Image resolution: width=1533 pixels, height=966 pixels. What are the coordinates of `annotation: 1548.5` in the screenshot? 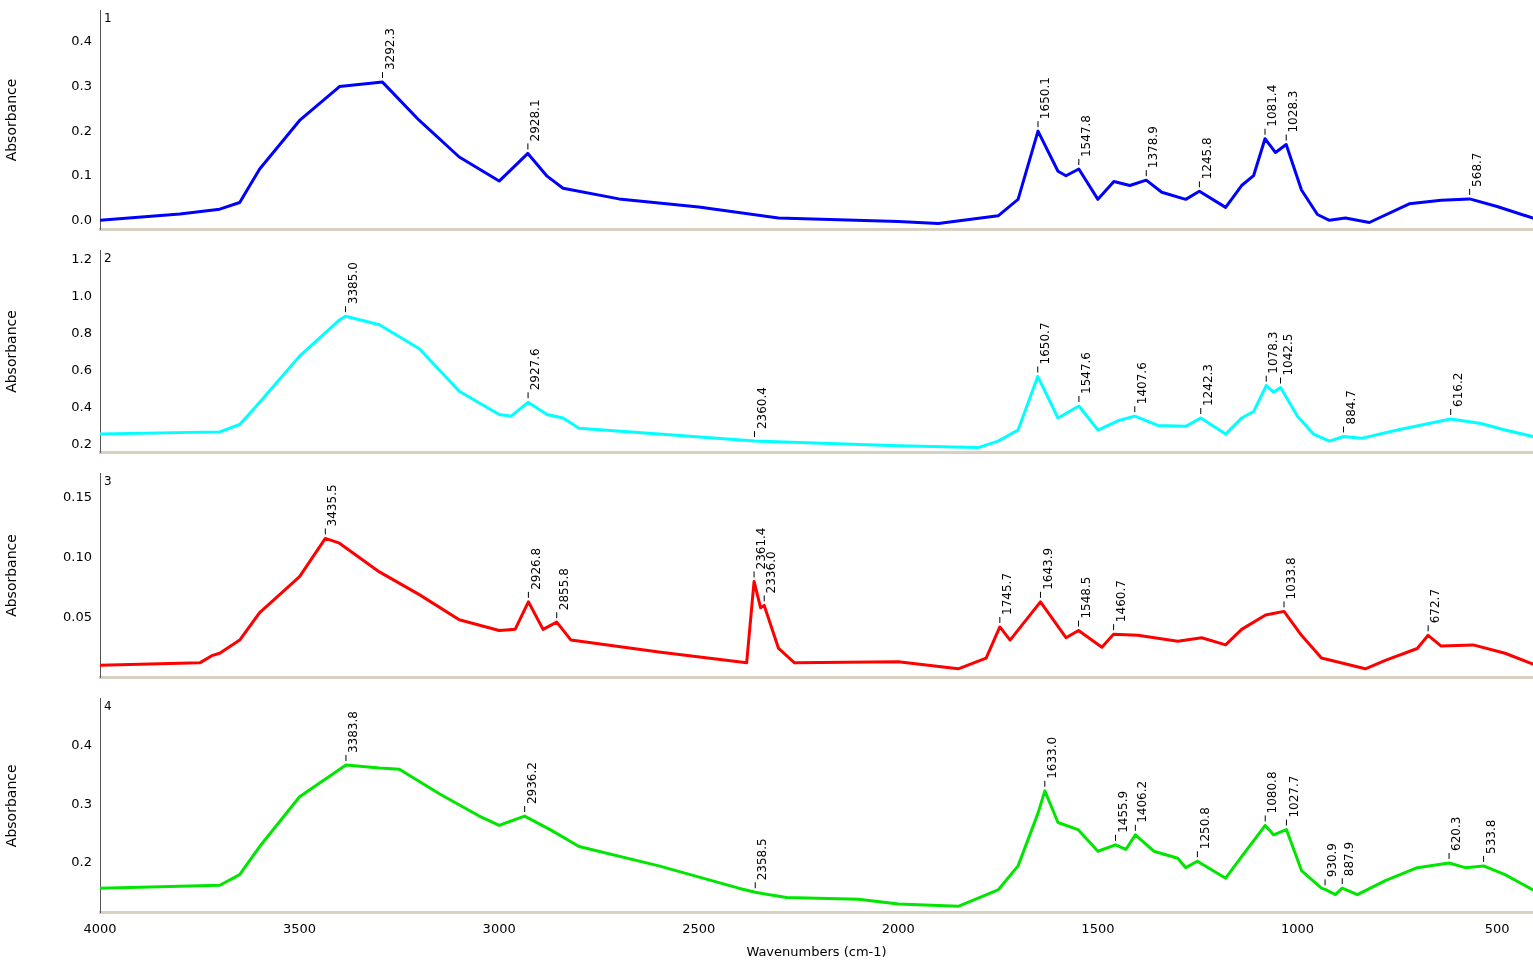 It's located at (1085, 597).